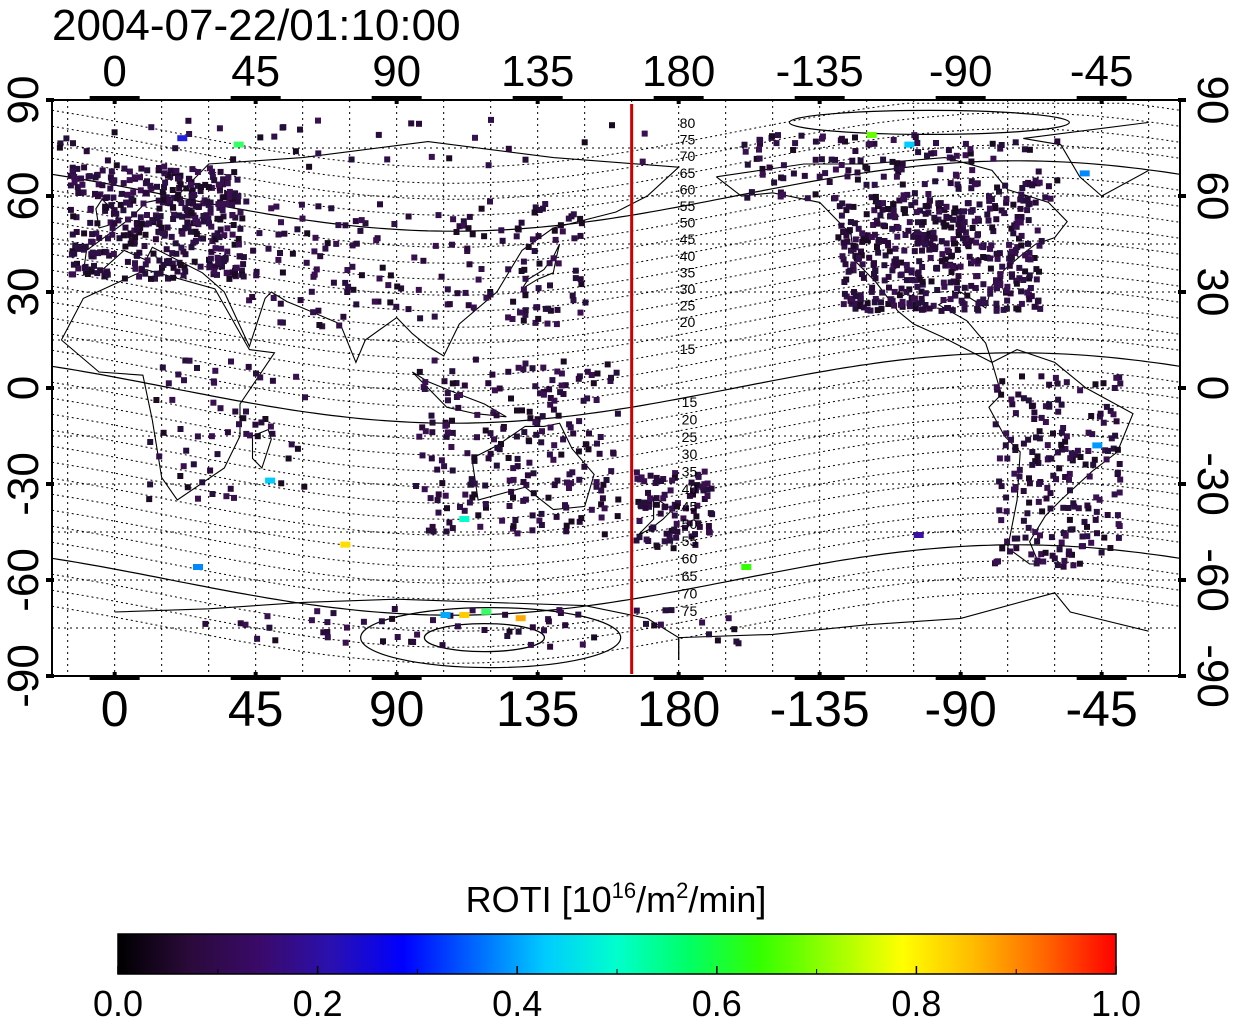  I want to click on roti-cell-high, so click(464, 519).